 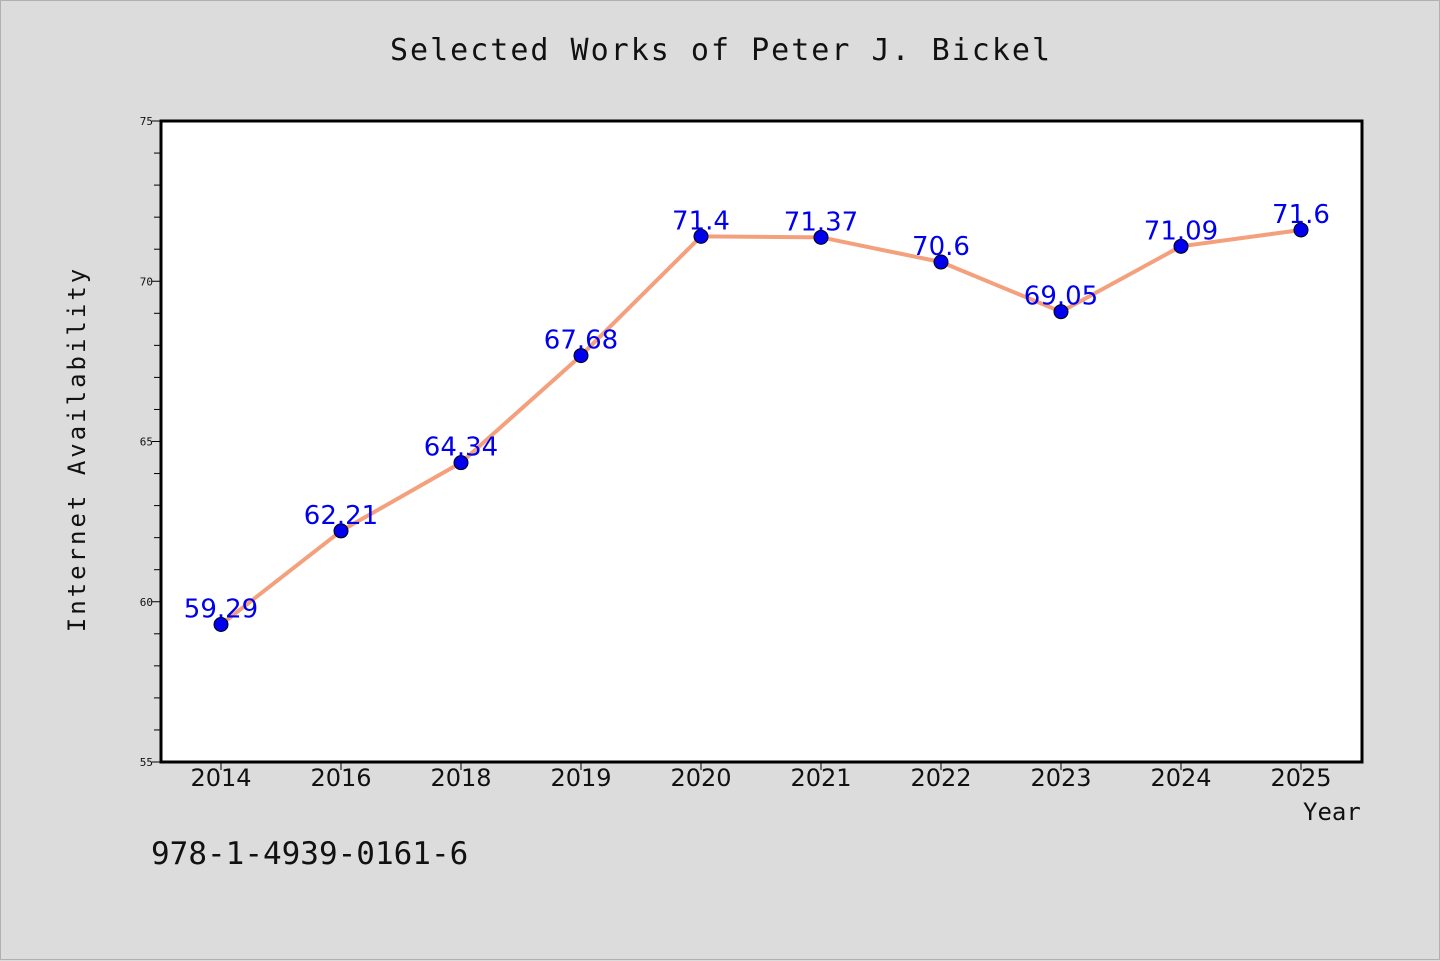 What do you see at coordinates (701, 221) in the screenshot?
I see `data-label: 71.4` at bounding box center [701, 221].